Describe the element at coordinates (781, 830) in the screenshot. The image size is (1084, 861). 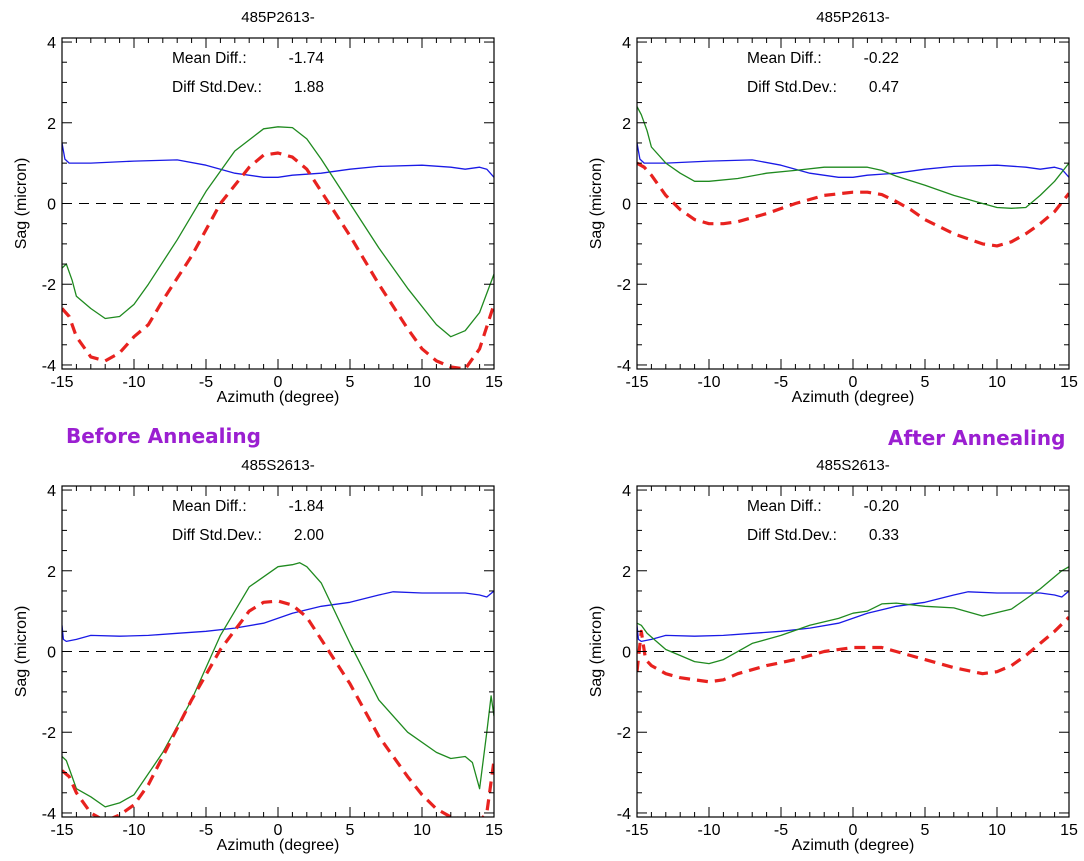
I see `chart-4-xtick-label: -5` at that location.